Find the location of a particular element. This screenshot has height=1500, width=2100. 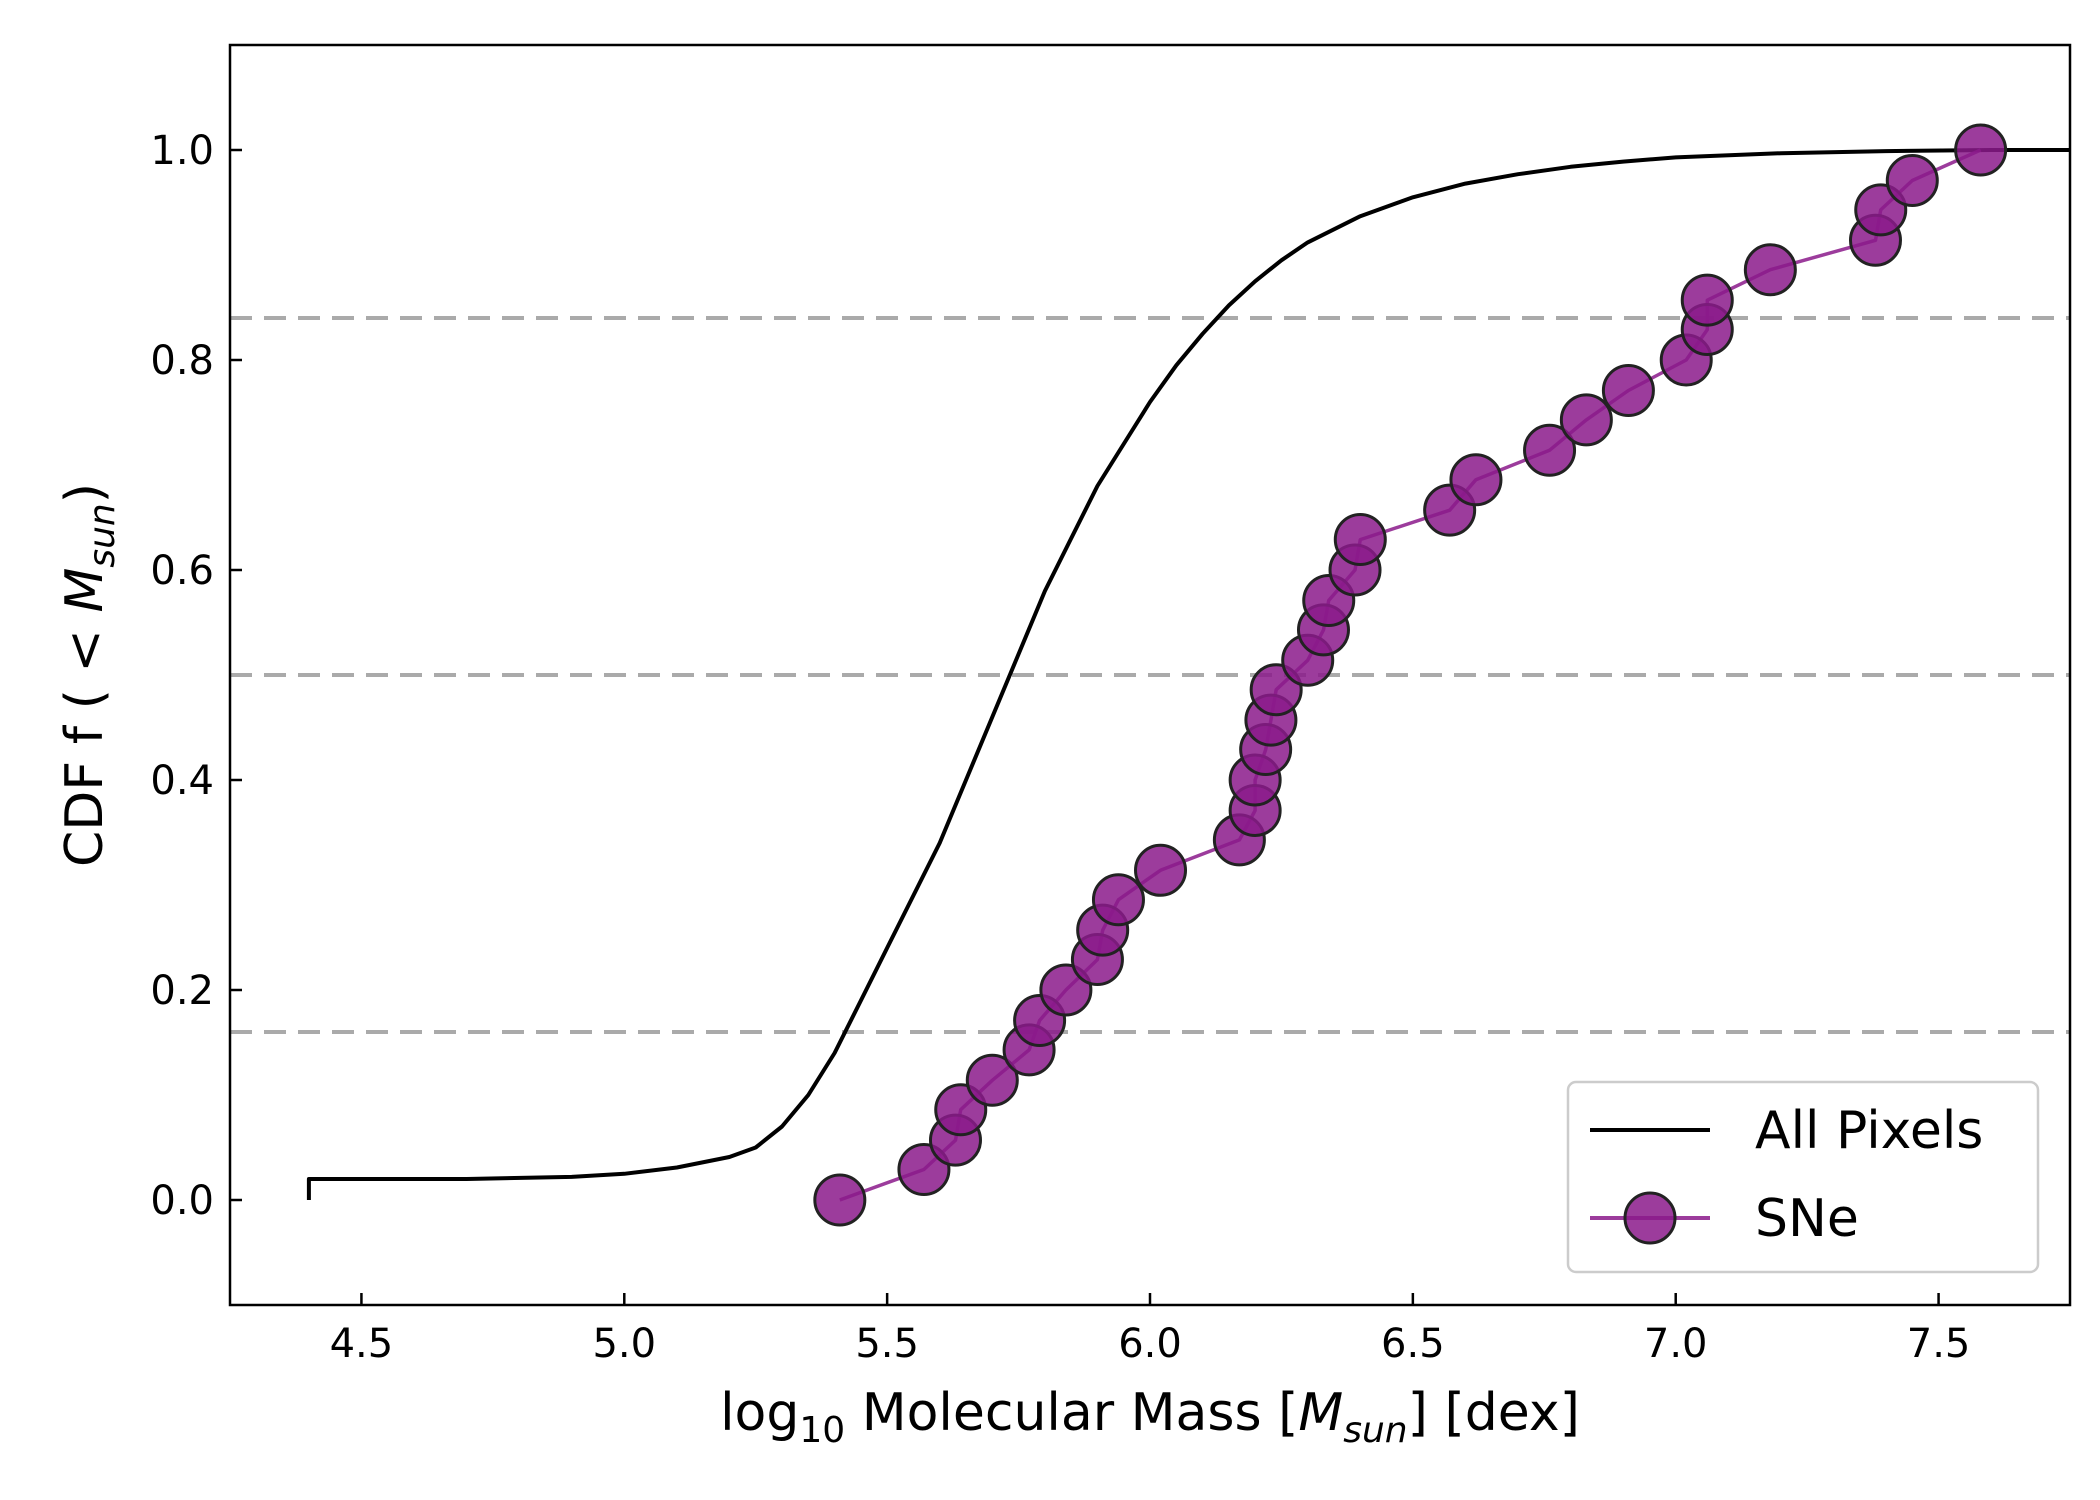

legend-marker-sne is located at coordinates (1650, 1218).